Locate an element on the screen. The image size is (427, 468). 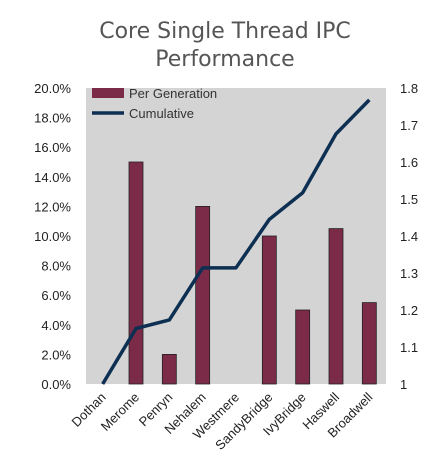
legend-label-cumulative: Cumulative is located at coordinates (161, 113).